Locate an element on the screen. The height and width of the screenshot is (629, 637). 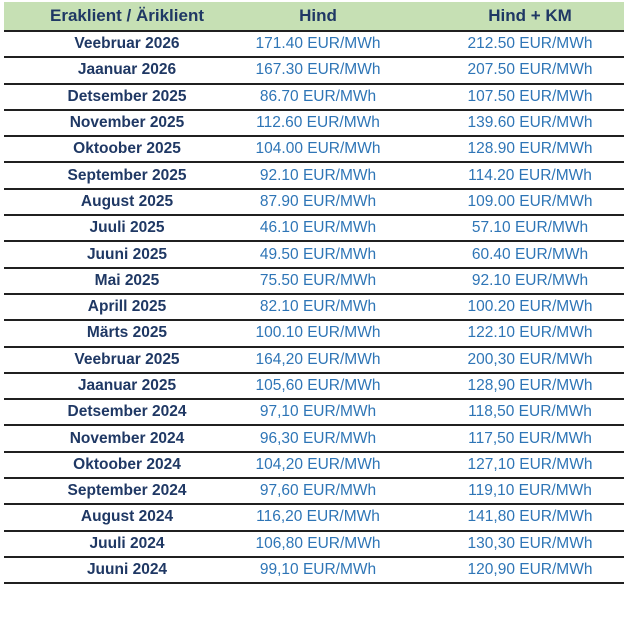
price-cell: 86.70 EUR/MWh is located at coordinates (318, 97).